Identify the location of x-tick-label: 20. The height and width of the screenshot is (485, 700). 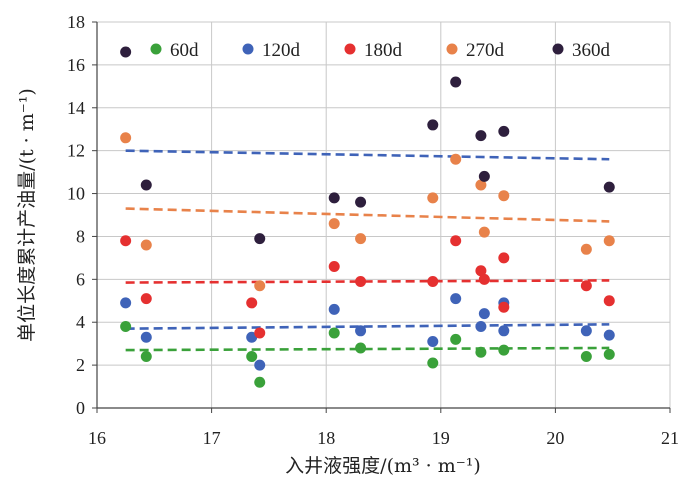
(555, 438).